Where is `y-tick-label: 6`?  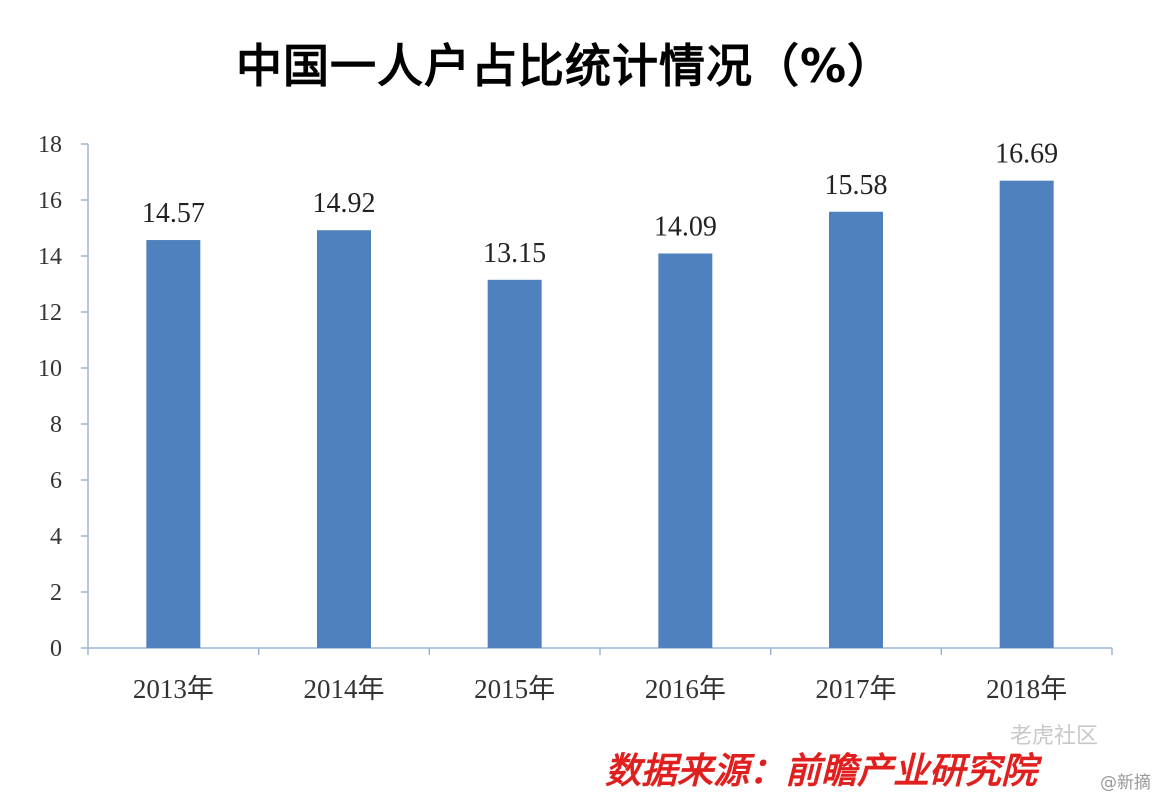
y-tick-label: 6 is located at coordinates (56, 481).